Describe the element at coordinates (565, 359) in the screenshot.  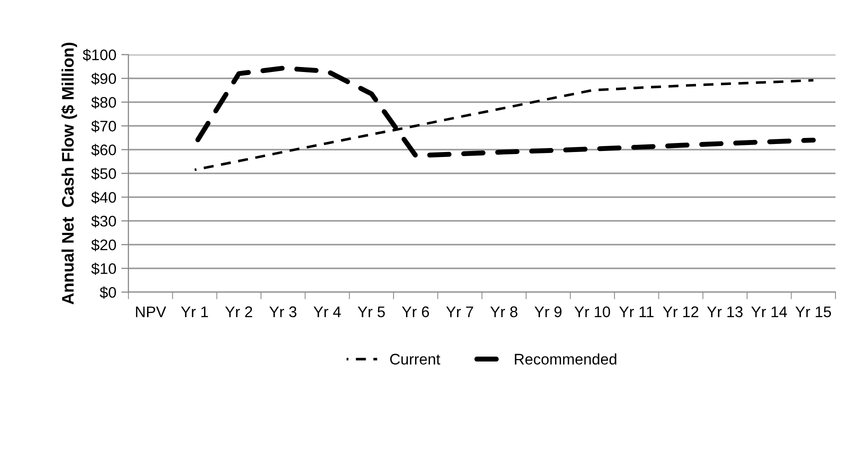
I see `legend-label: Recommended` at that location.